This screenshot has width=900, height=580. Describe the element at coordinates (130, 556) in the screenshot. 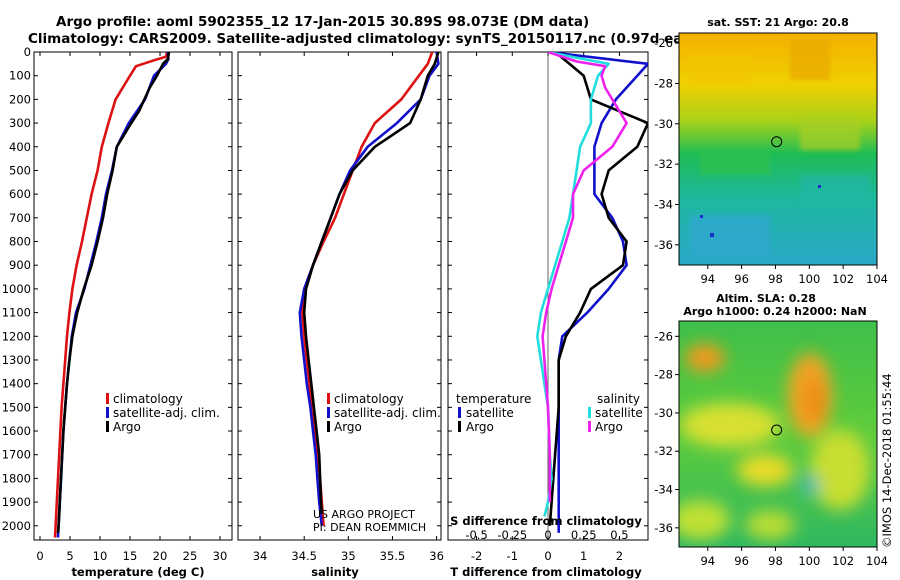

I see `x-tick-label: 15` at that location.